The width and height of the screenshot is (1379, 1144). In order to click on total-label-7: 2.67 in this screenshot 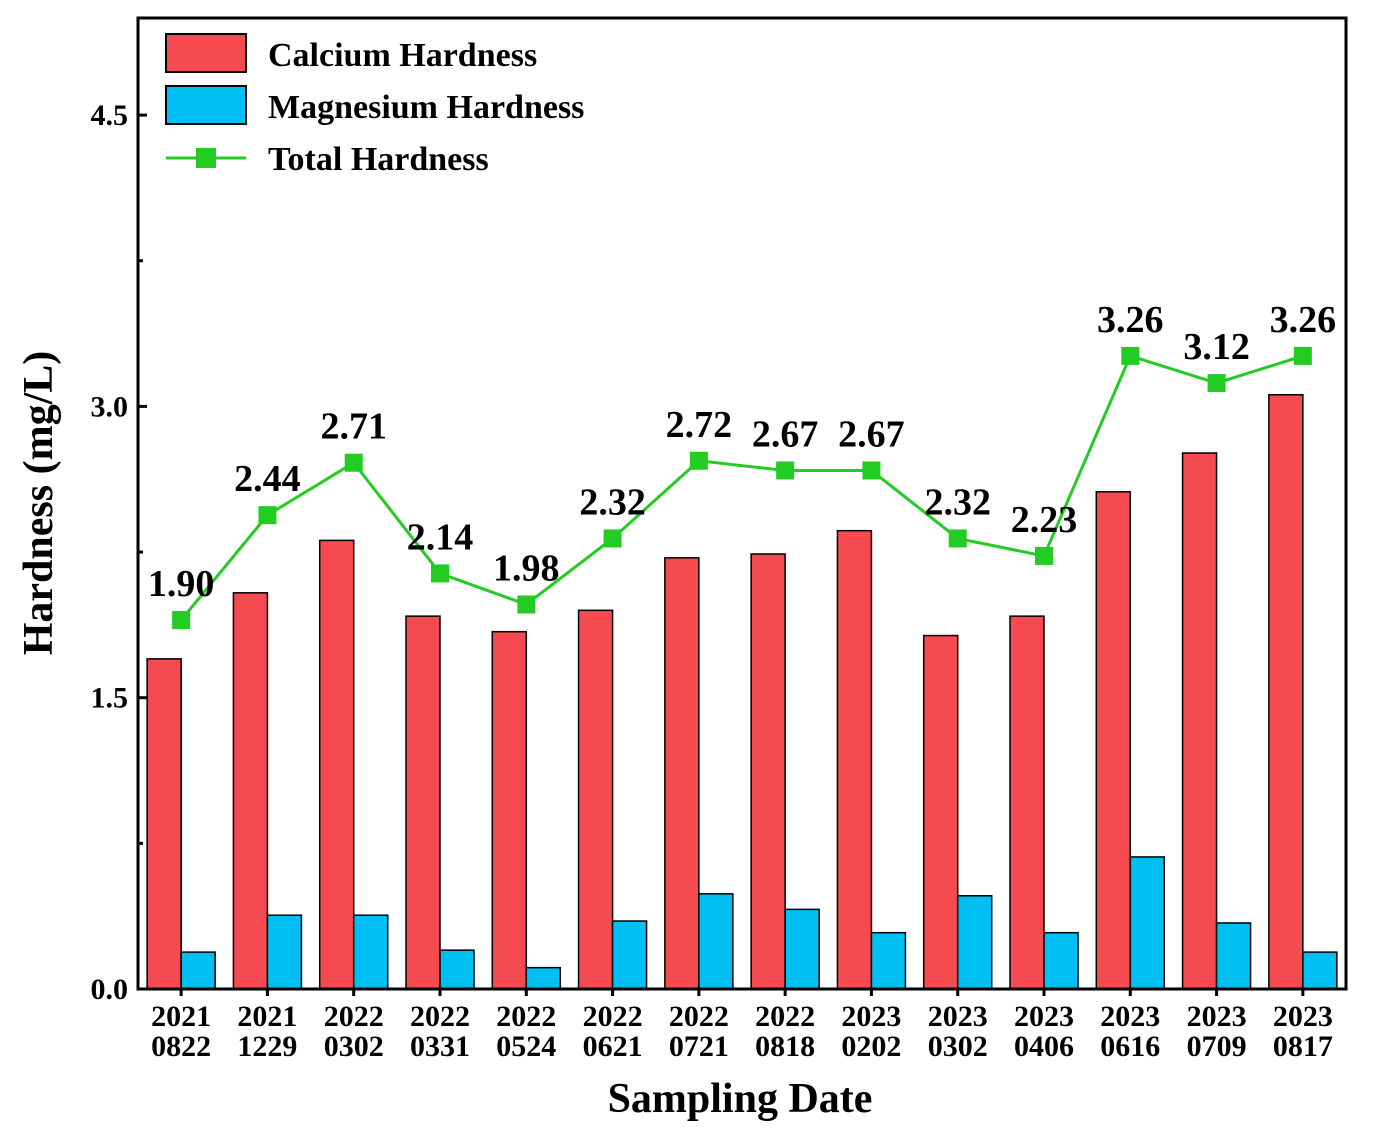, I will do `click(785, 434)`.